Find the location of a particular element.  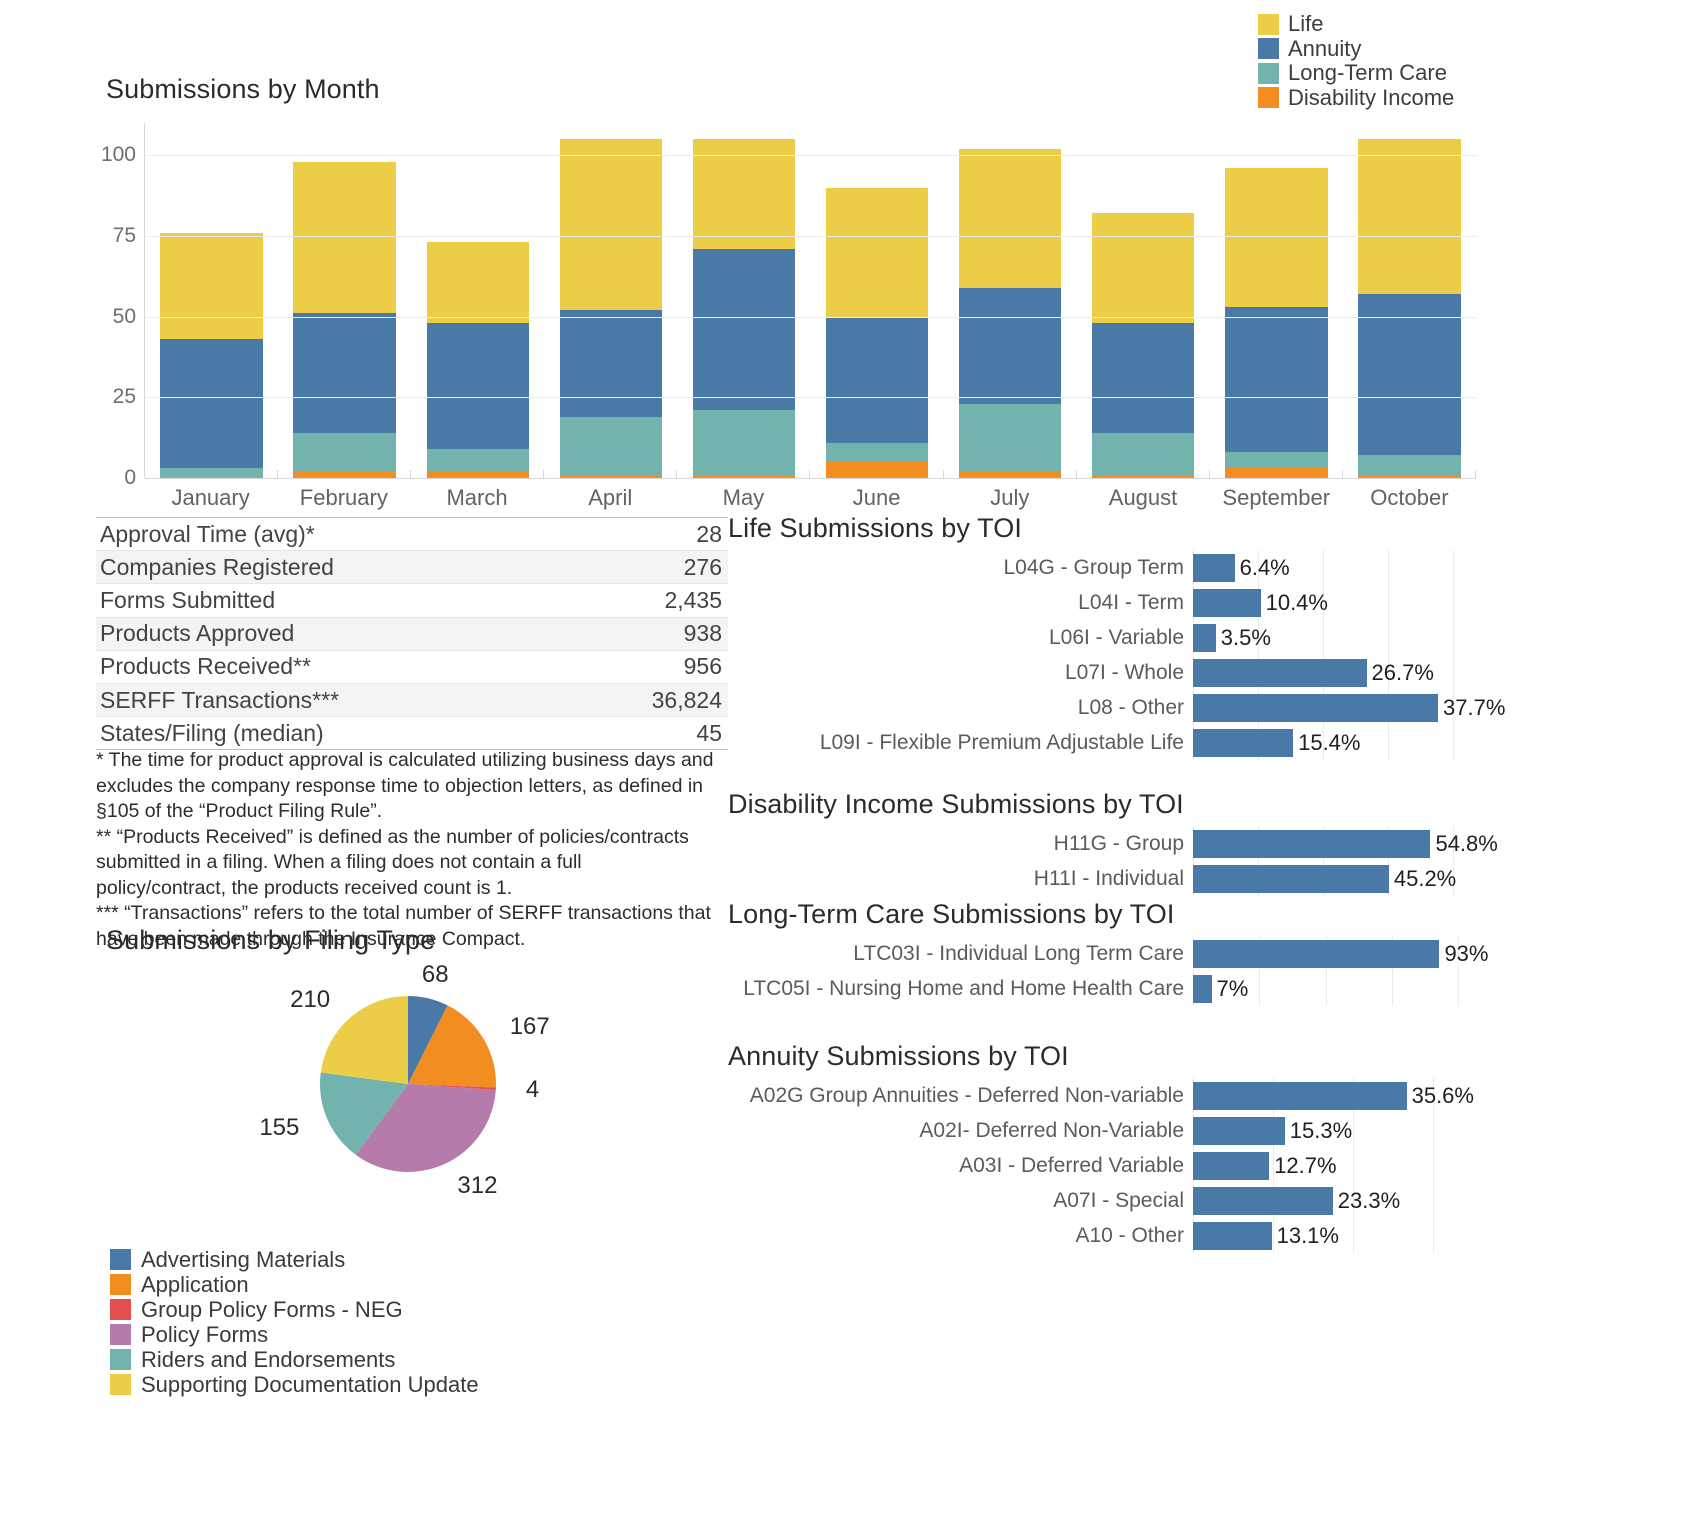

pie-legend-item: Riders and Endorsements is located at coordinates (419, 1359).